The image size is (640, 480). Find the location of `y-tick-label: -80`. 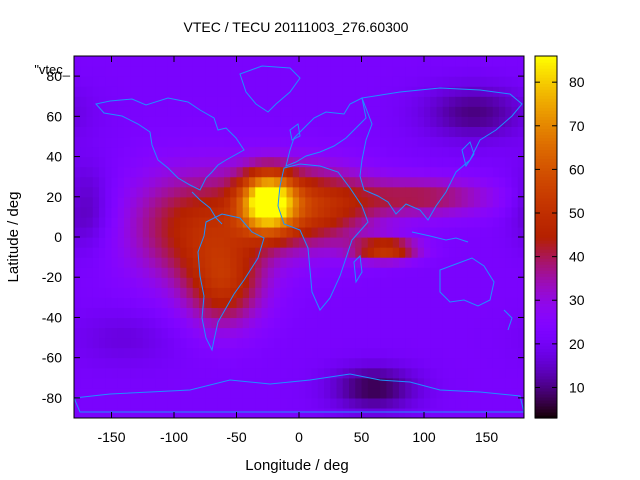

y-tick-label: -80 is located at coordinates (52, 398).